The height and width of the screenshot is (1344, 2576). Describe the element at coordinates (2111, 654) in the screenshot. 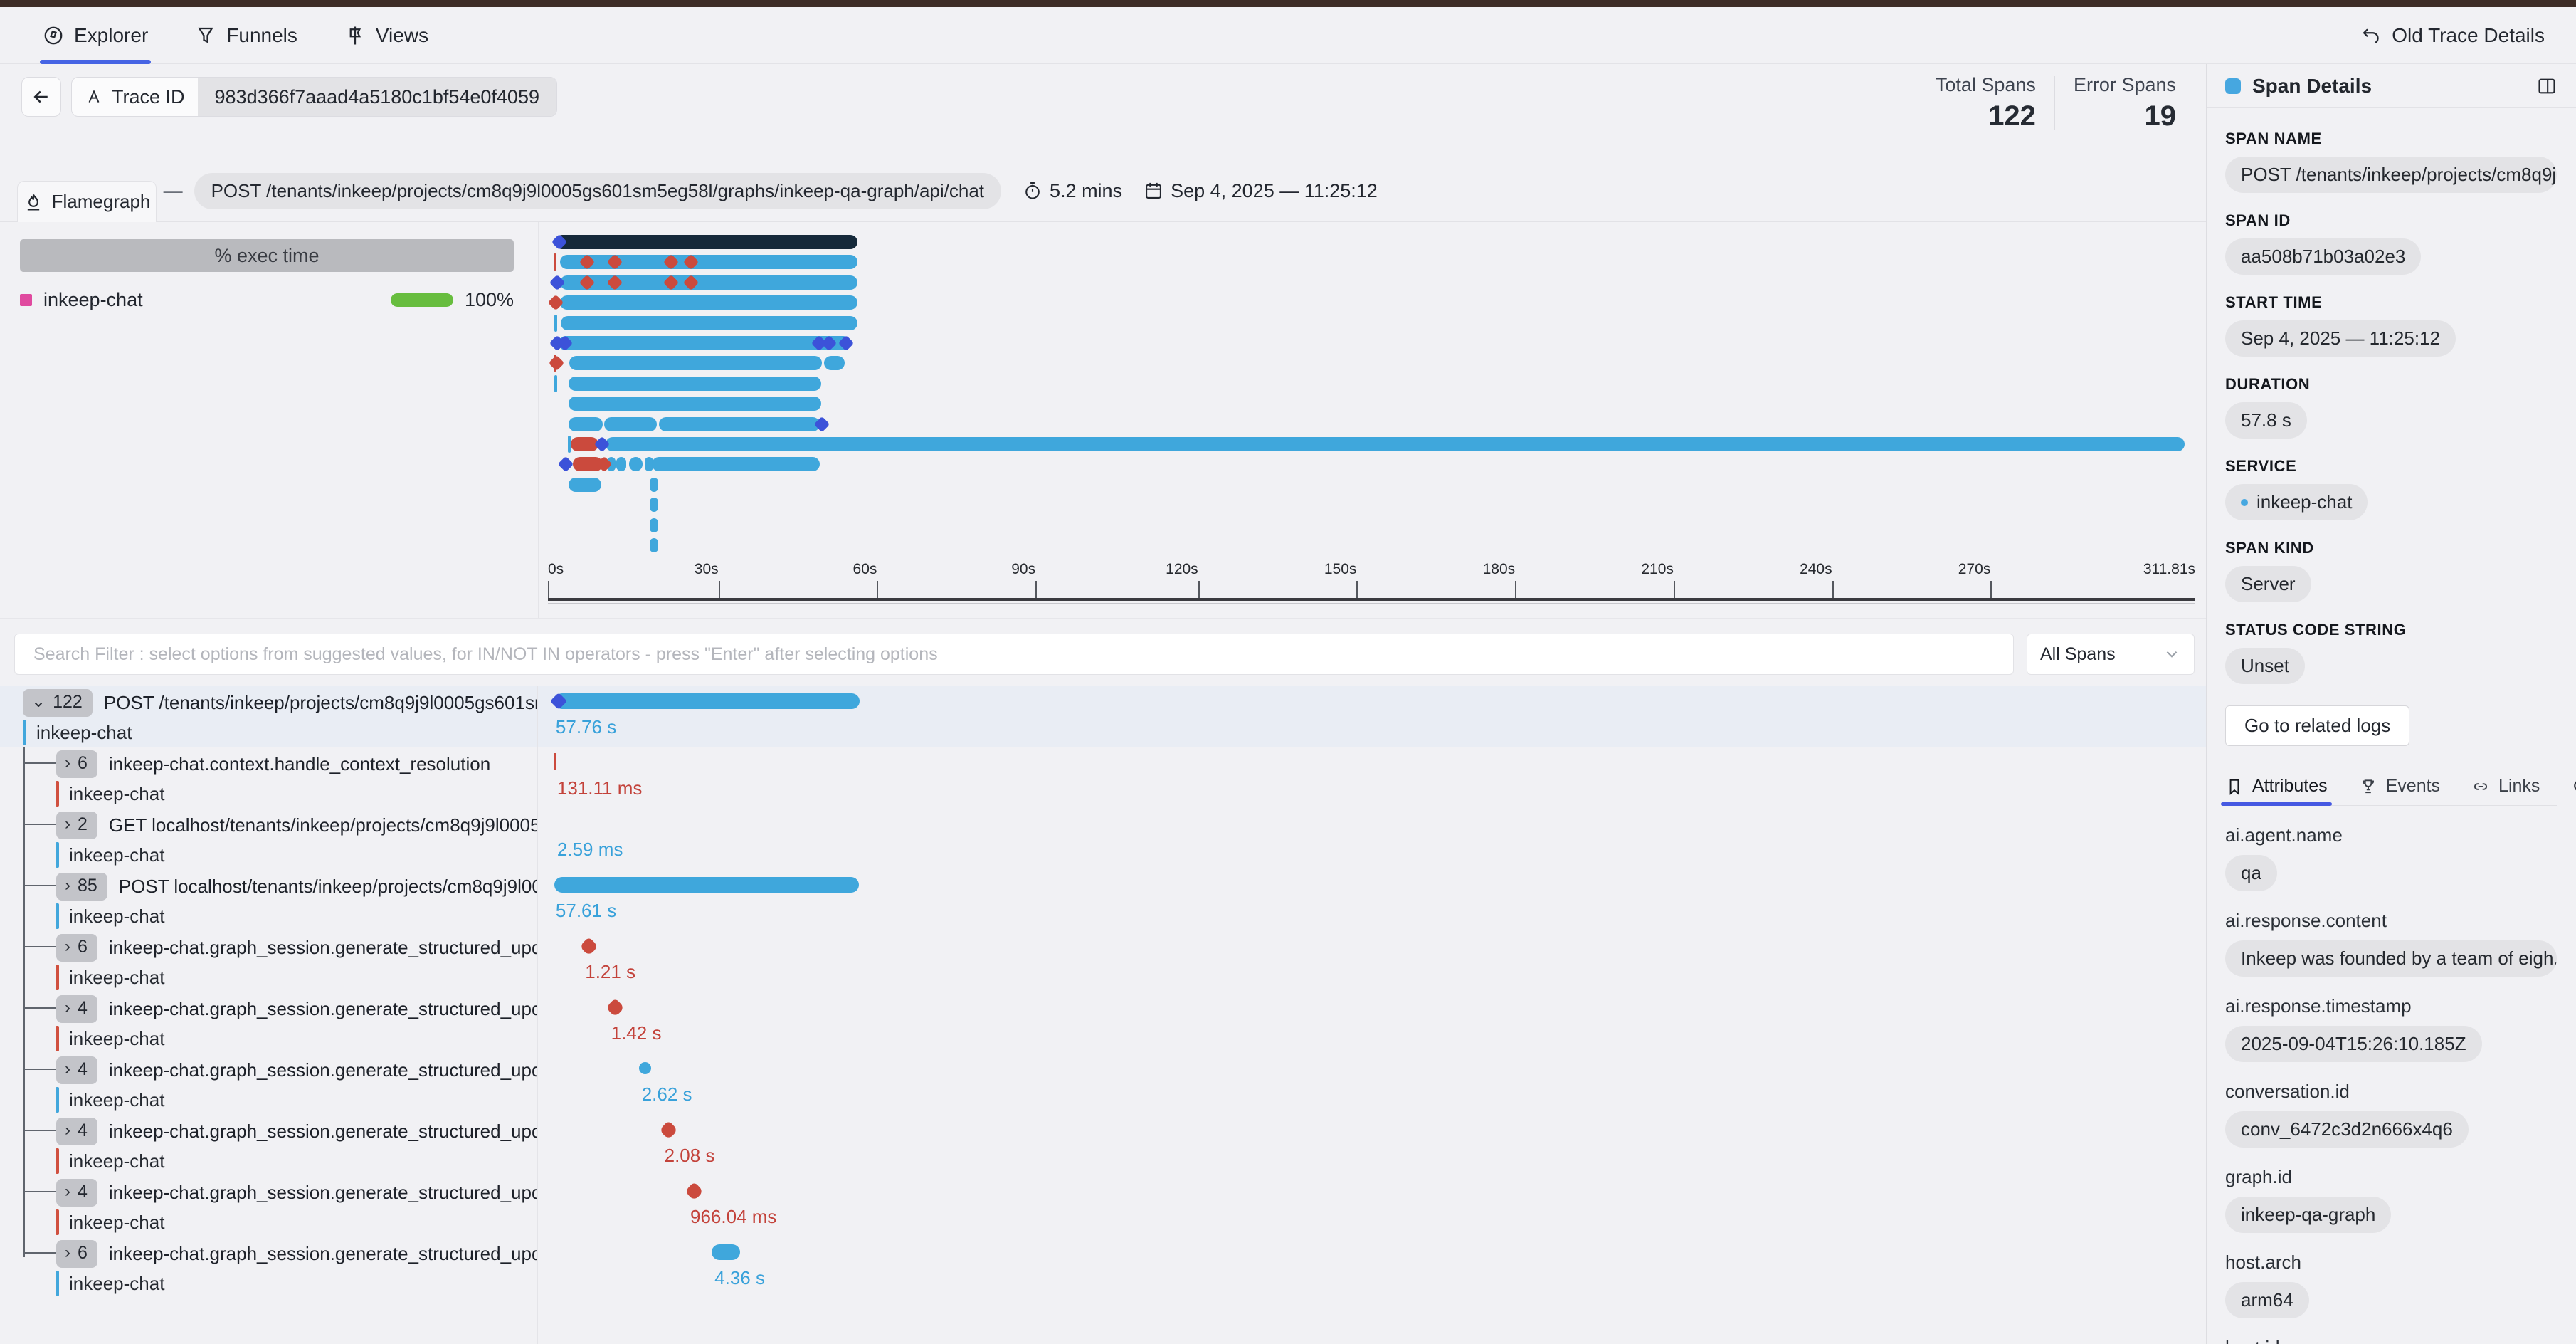

I see `span-scope-select: All Spans` at that location.